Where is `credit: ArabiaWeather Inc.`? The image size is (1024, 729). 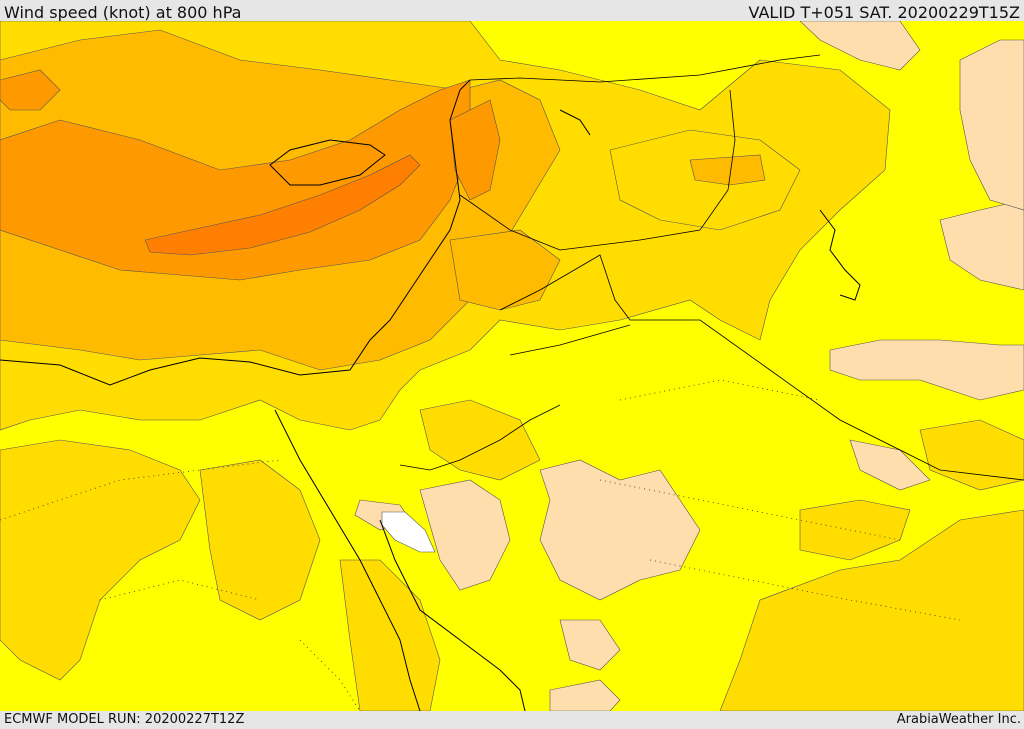
credit: ArabiaWeather Inc. is located at coordinates (958, 719).